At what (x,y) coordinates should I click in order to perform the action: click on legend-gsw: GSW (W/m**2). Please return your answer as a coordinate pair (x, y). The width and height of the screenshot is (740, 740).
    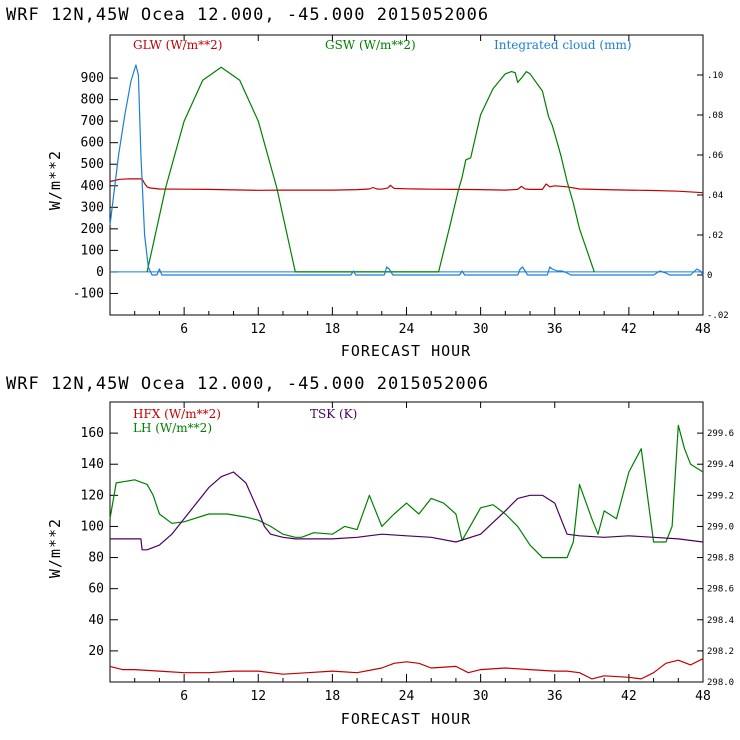
    Looking at the image, I should click on (370, 45).